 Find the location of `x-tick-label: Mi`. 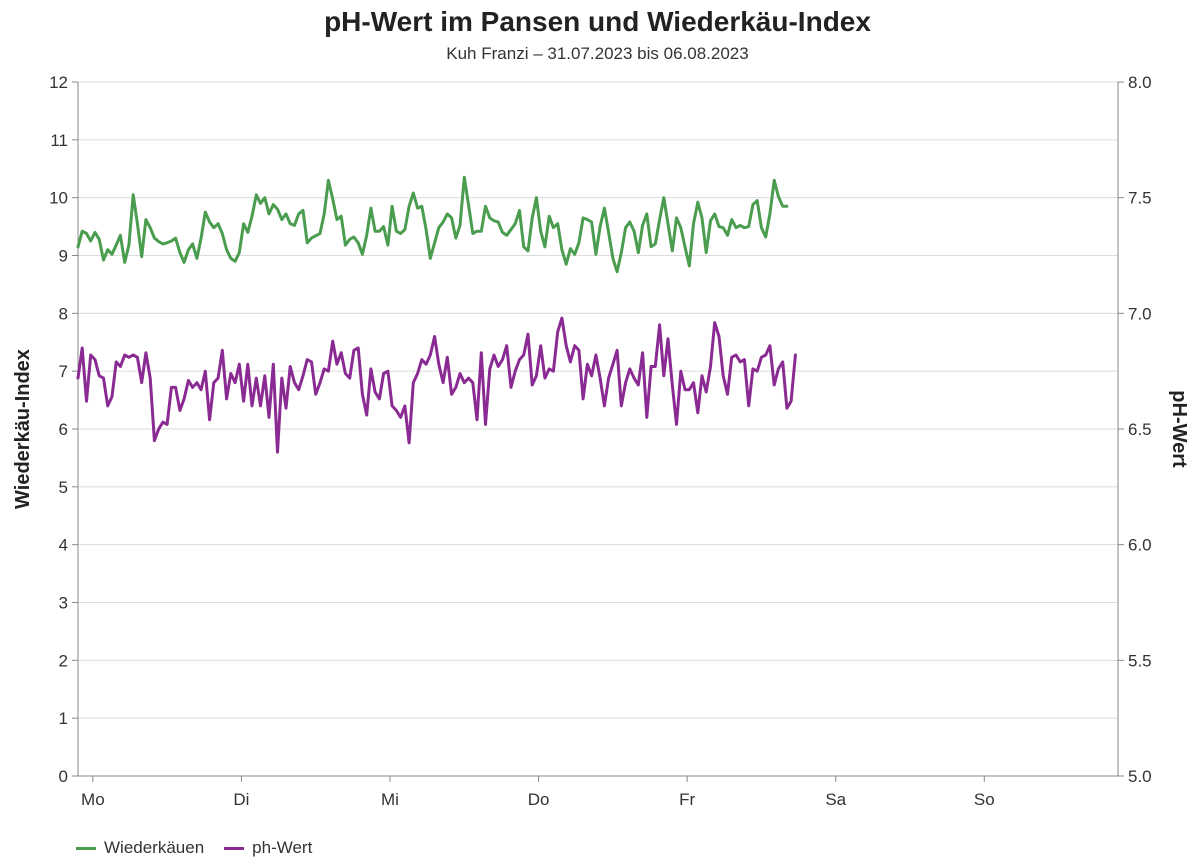

x-tick-label: Mi is located at coordinates (390, 799).